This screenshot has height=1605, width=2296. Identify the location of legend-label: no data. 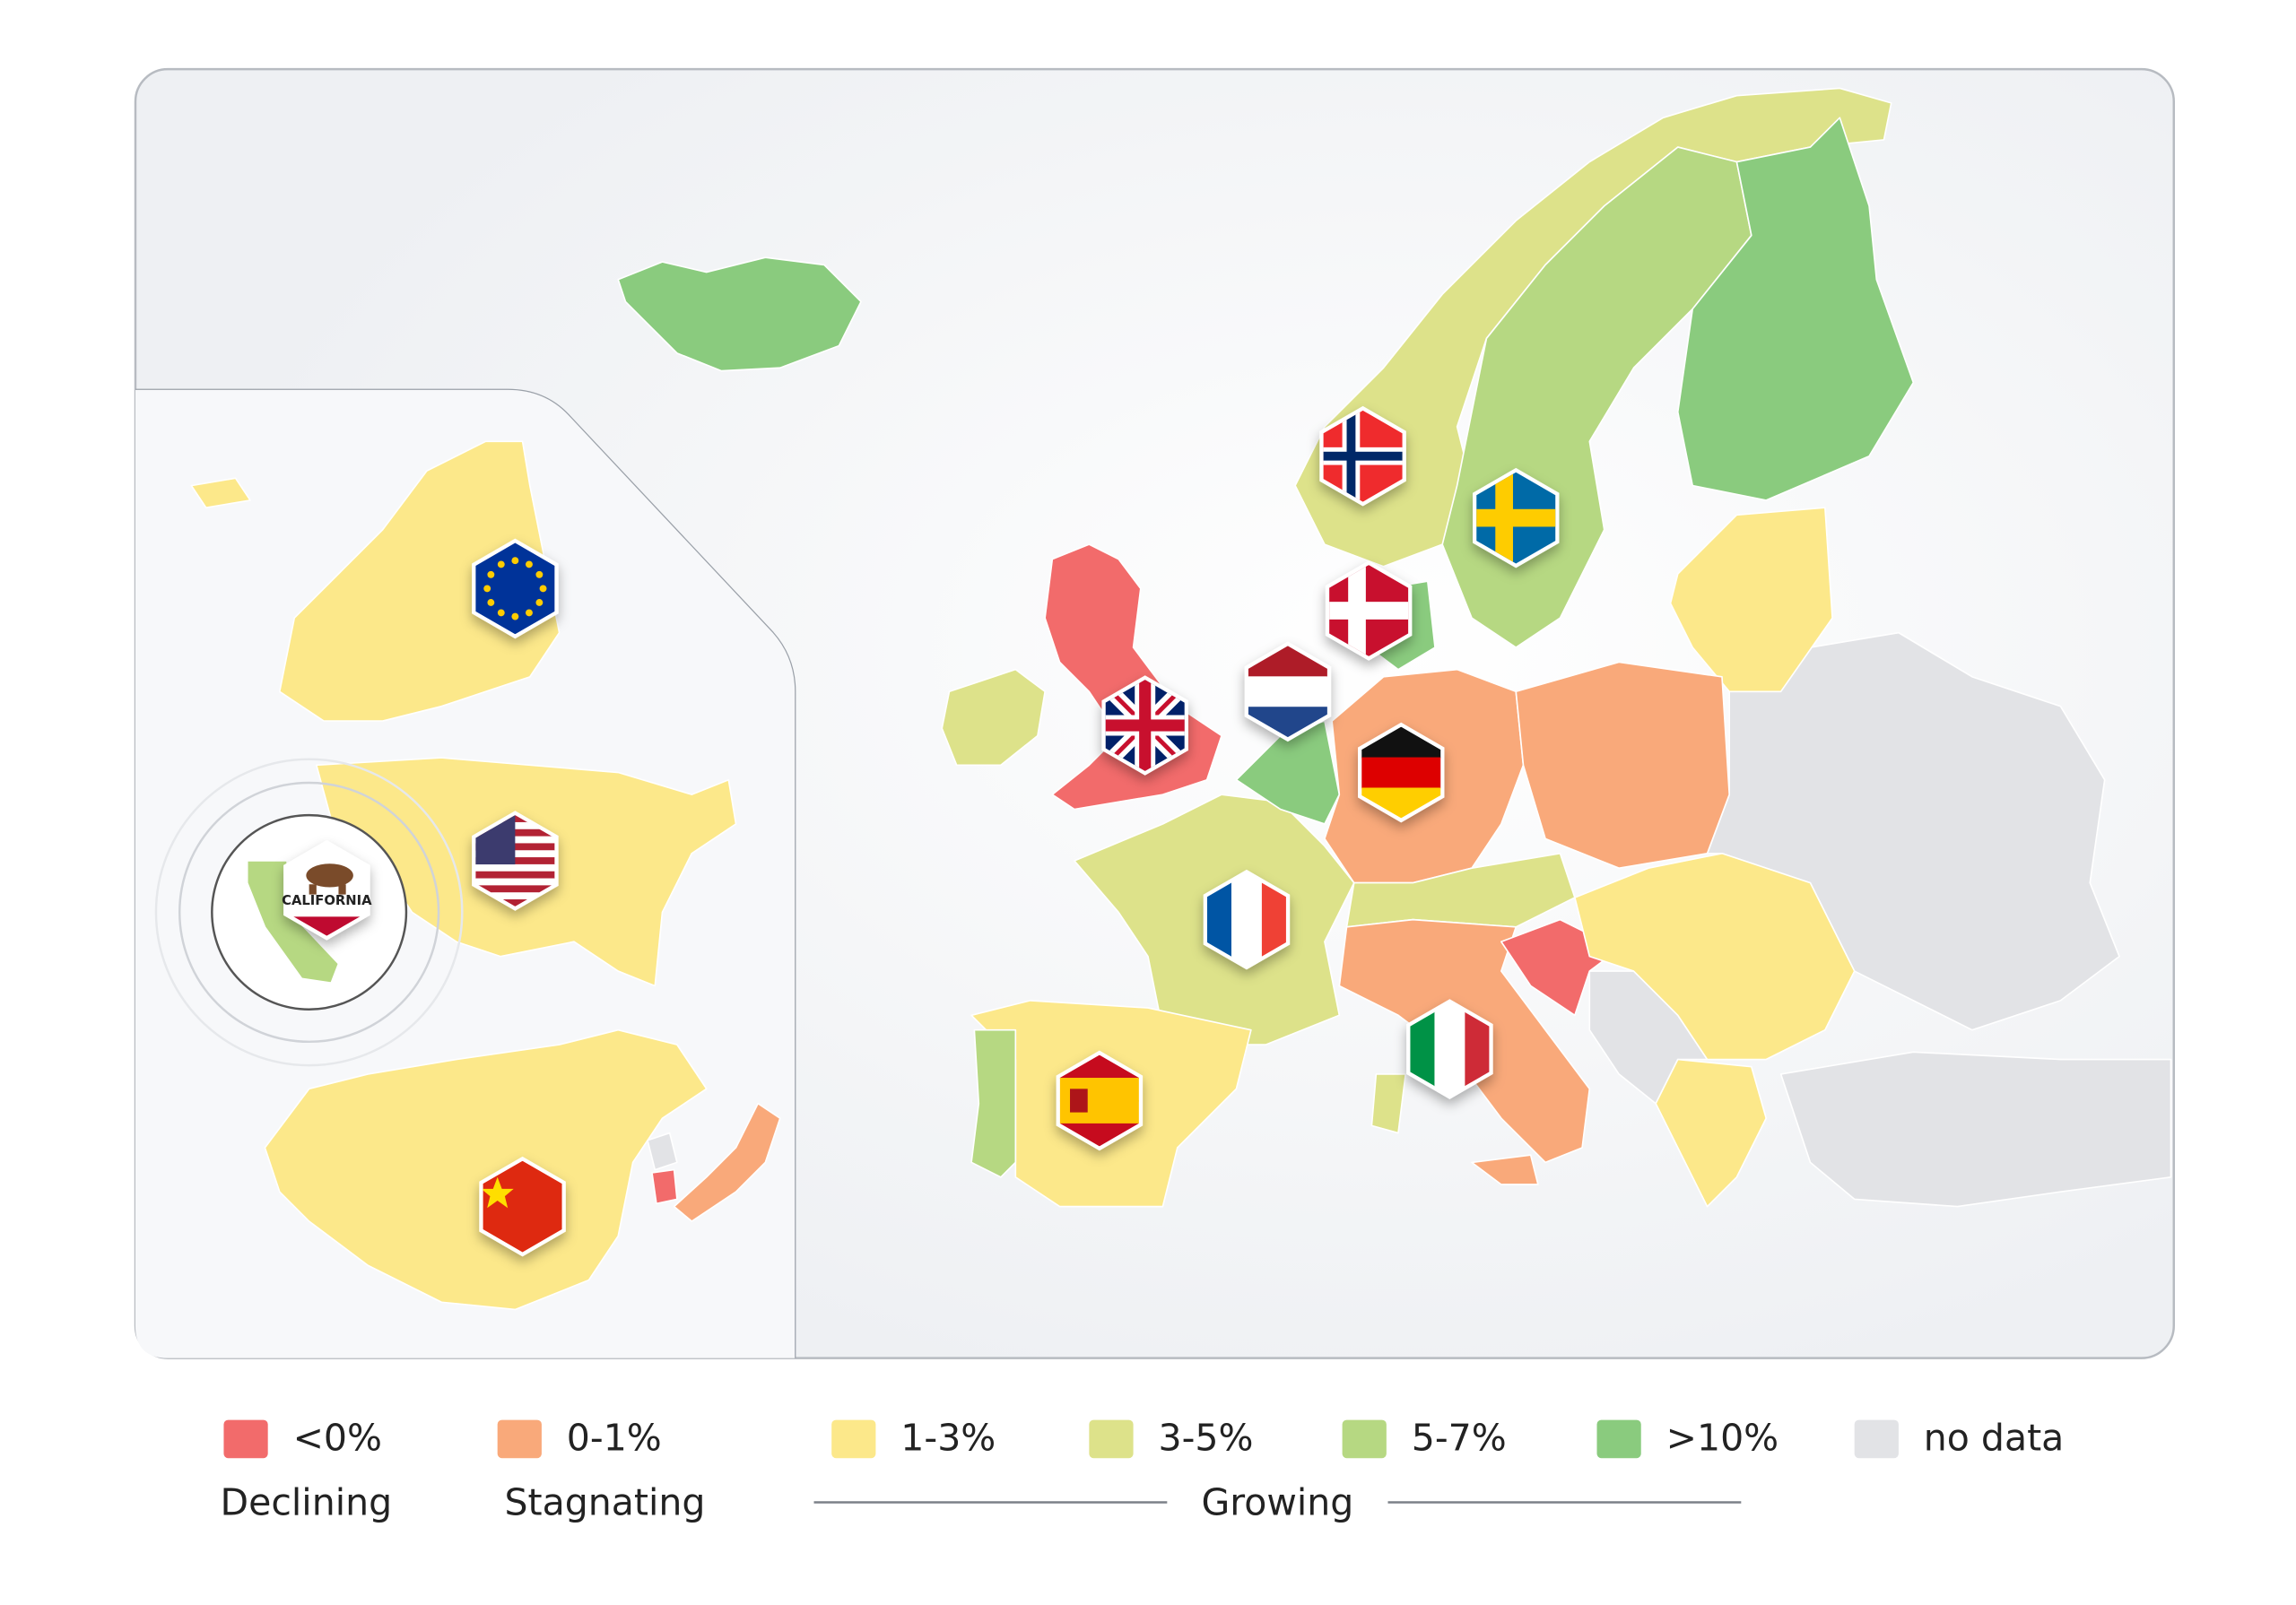
(1994, 1438).